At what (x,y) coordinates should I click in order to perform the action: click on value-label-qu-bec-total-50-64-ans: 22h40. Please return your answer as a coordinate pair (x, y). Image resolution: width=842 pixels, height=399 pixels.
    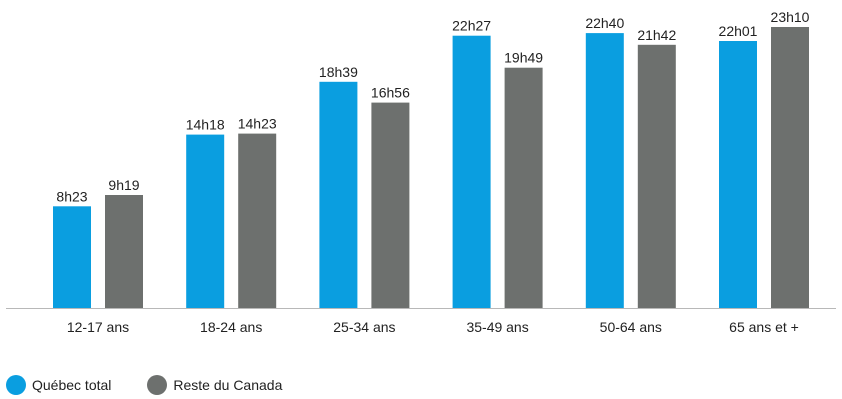
    Looking at the image, I should click on (604, 23).